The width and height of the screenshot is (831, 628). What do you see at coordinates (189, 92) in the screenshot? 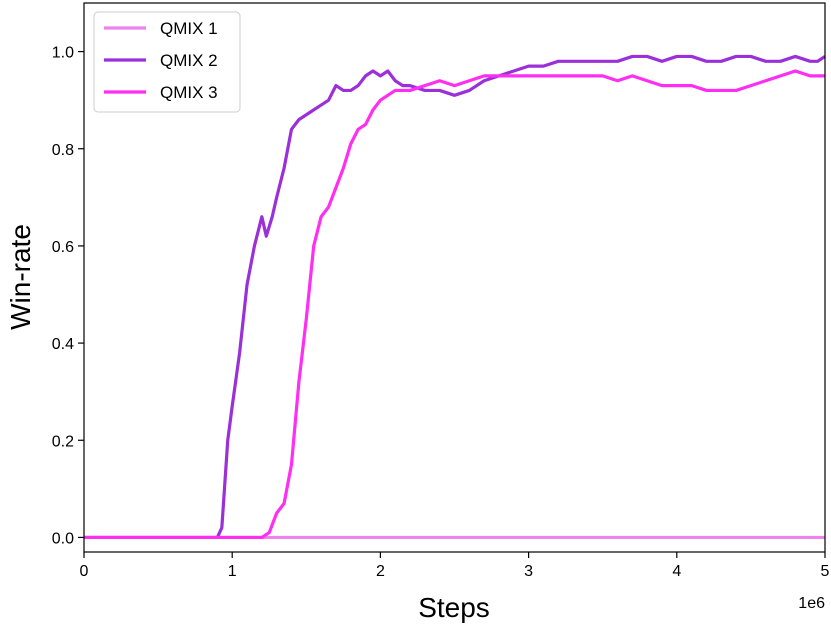
I see `legend-label-3: QMIX 3` at bounding box center [189, 92].